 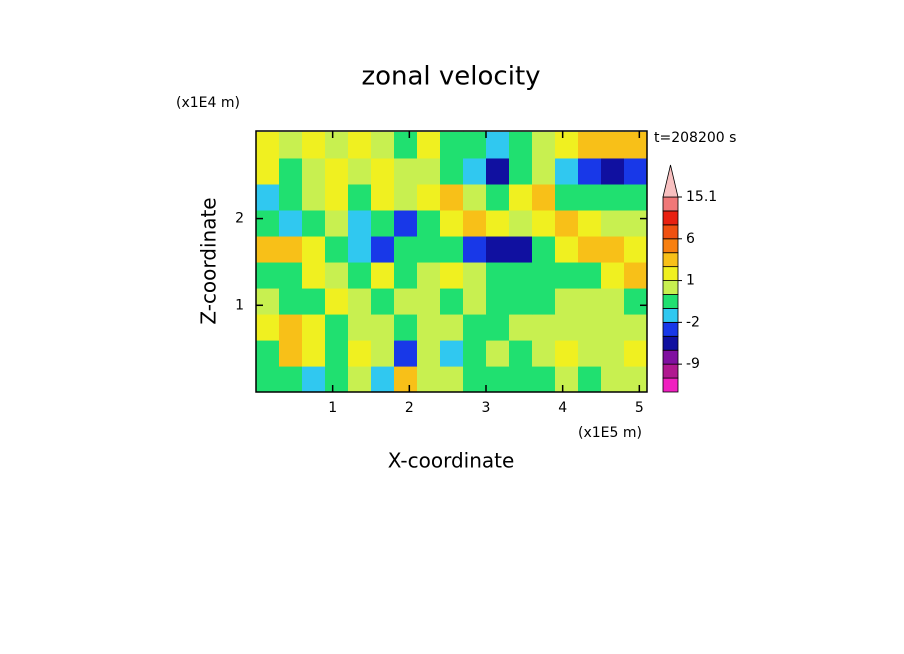 What do you see at coordinates (486, 408) in the screenshot?
I see `x-tick-label: 3` at bounding box center [486, 408].